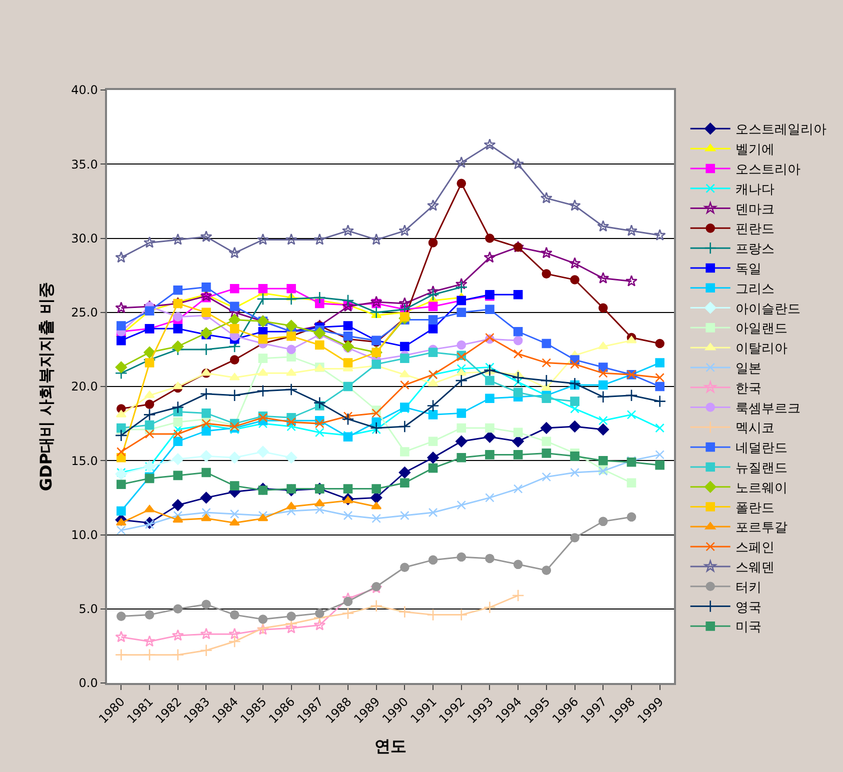 The width and height of the screenshot is (843, 772). What do you see at coordinates (761, 488) in the screenshot?
I see `legend-label: 노르웨이` at bounding box center [761, 488].